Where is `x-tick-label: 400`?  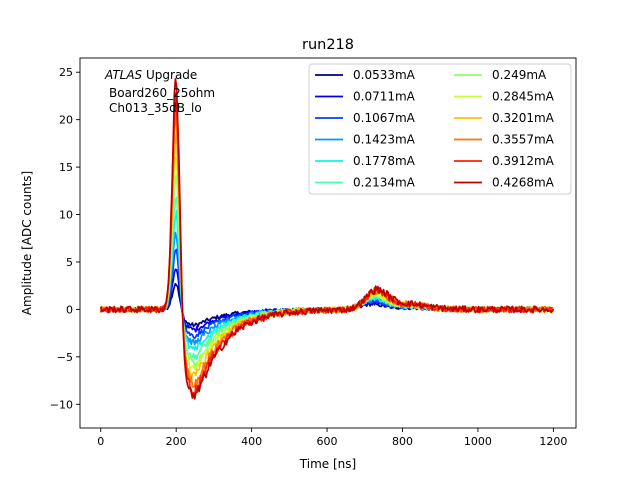 x-tick-label: 400 is located at coordinates (251, 441).